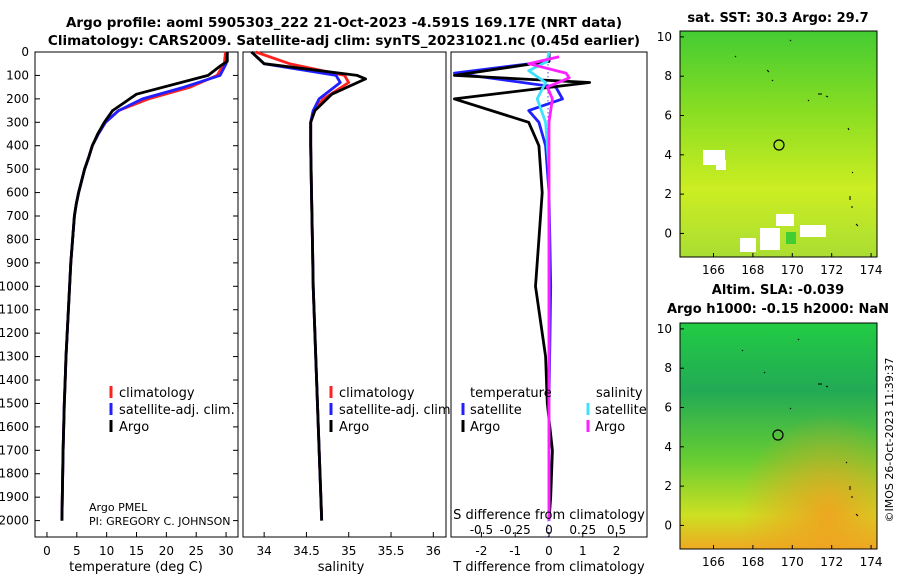 The image size is (900, 580). I want to click on s-tick-label: -0.5, so click(481, 530).